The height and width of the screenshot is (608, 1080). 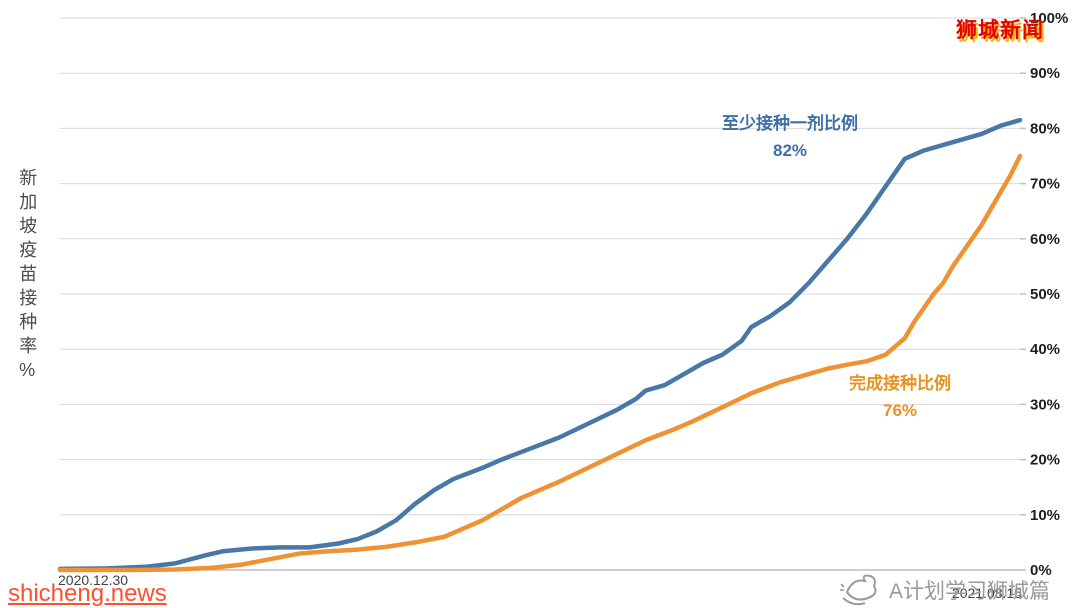 I want to click on annotation-fully-vaccinated-label: 完成接种比例, so click(x=900, y=383).